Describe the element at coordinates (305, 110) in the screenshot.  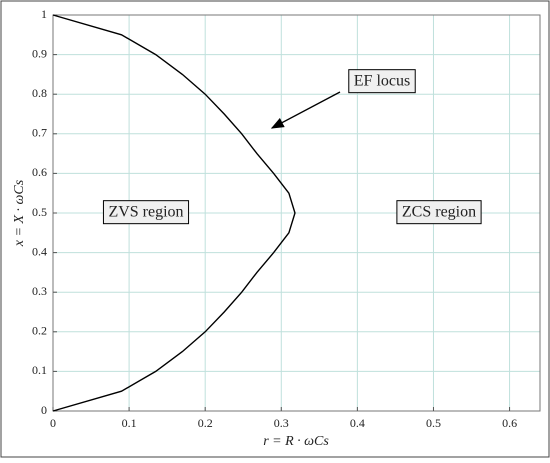
I see `annotation-arrow` at that location.